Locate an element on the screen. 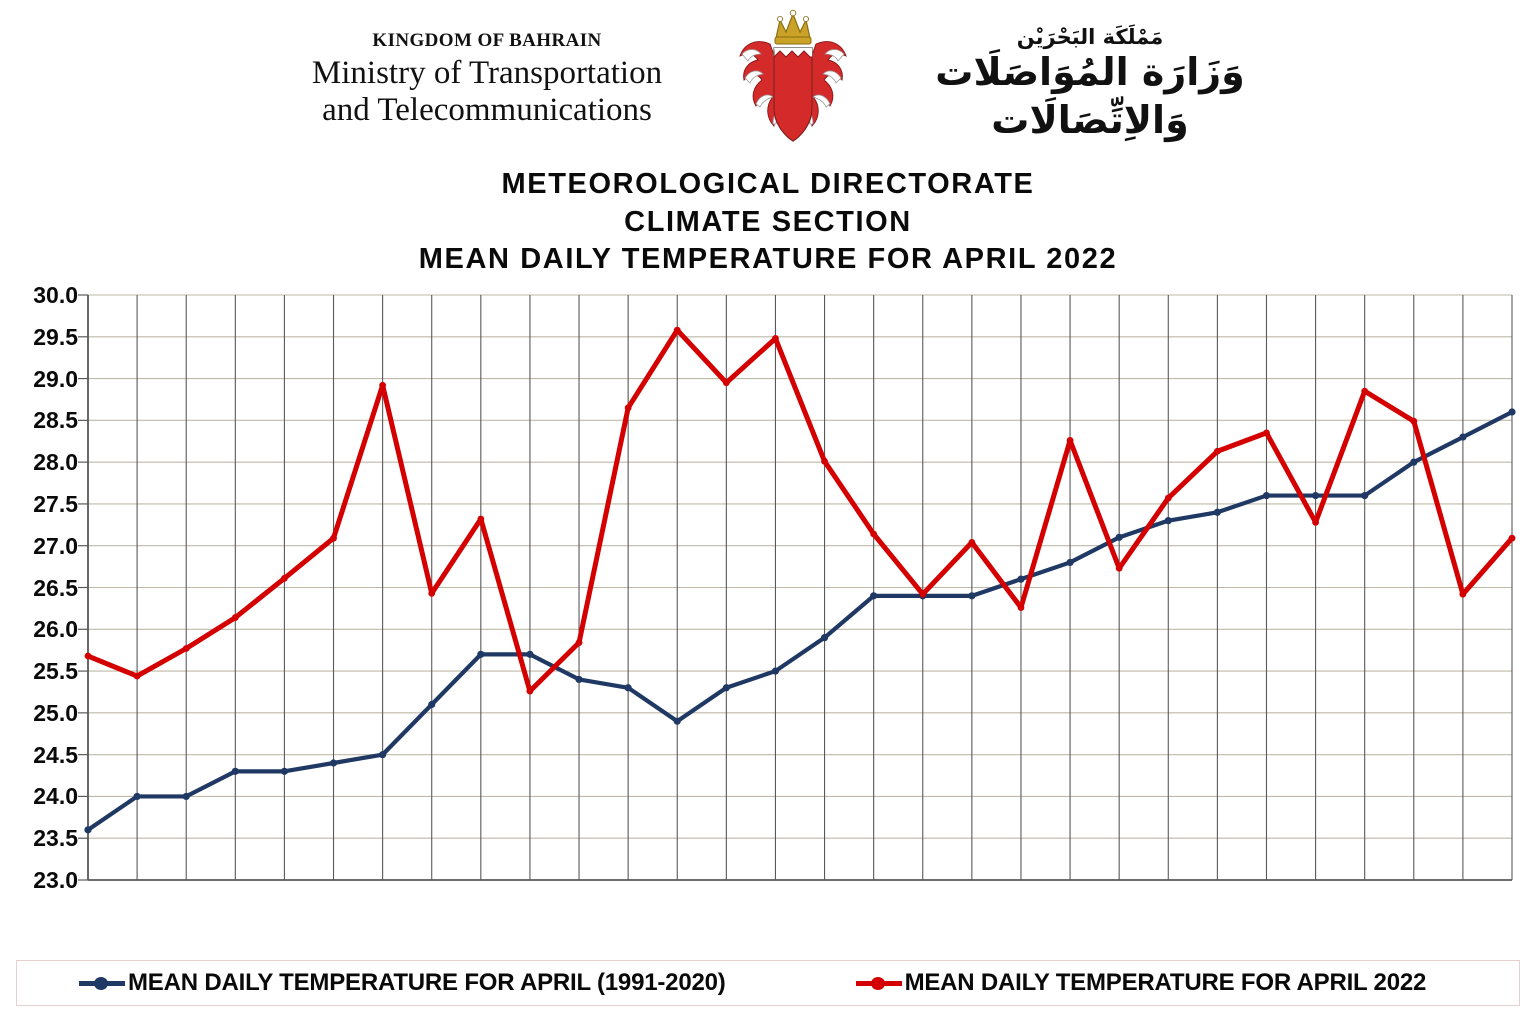 The height and width of the screenshot is (1024, 1536). y-axis-tick-28-0: 28.0 is located at coordinates (55, 462).